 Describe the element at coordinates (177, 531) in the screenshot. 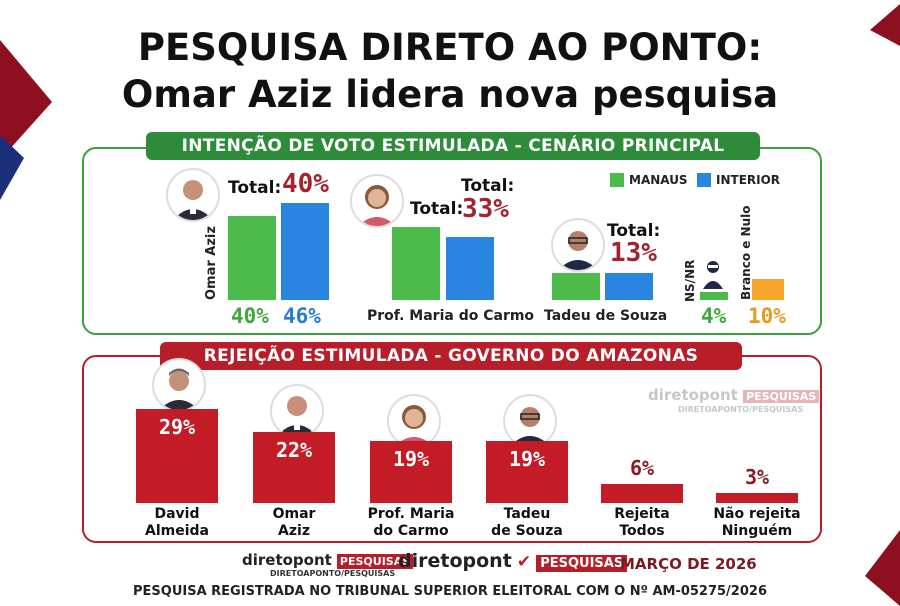

I see `rejection-category-line2: Almeida` at that location.